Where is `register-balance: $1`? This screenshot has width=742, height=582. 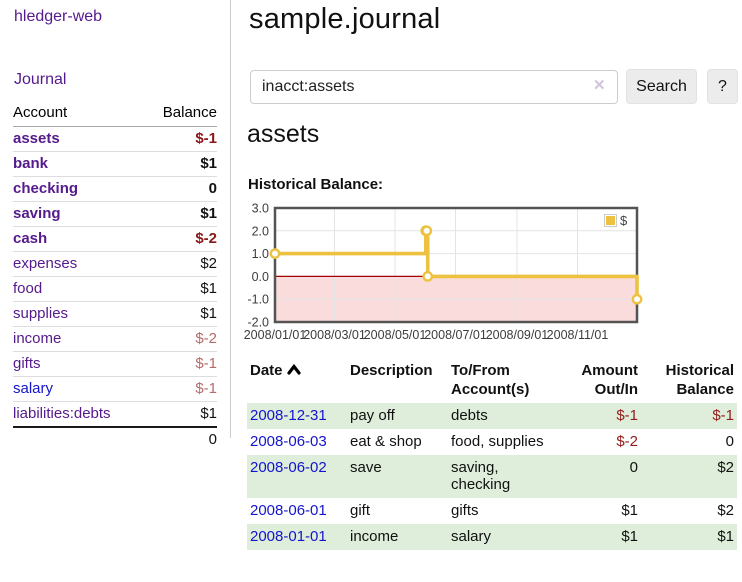 register-balance: $1 is located at coordinates (725, 536).